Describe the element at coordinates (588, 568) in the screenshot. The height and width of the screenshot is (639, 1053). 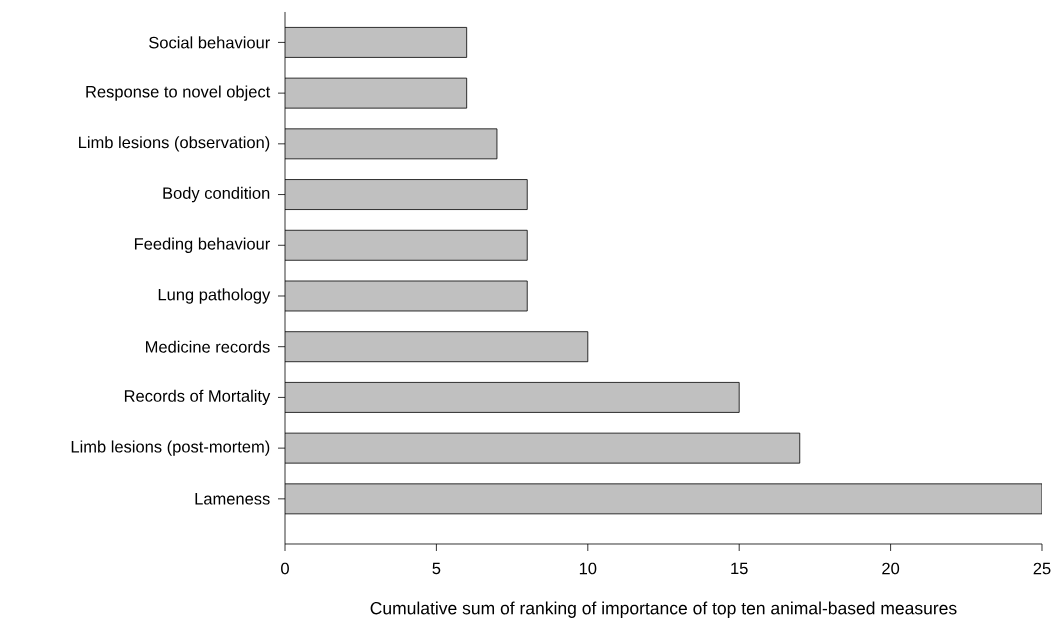
I see `x-tick-label: 10` at that location.